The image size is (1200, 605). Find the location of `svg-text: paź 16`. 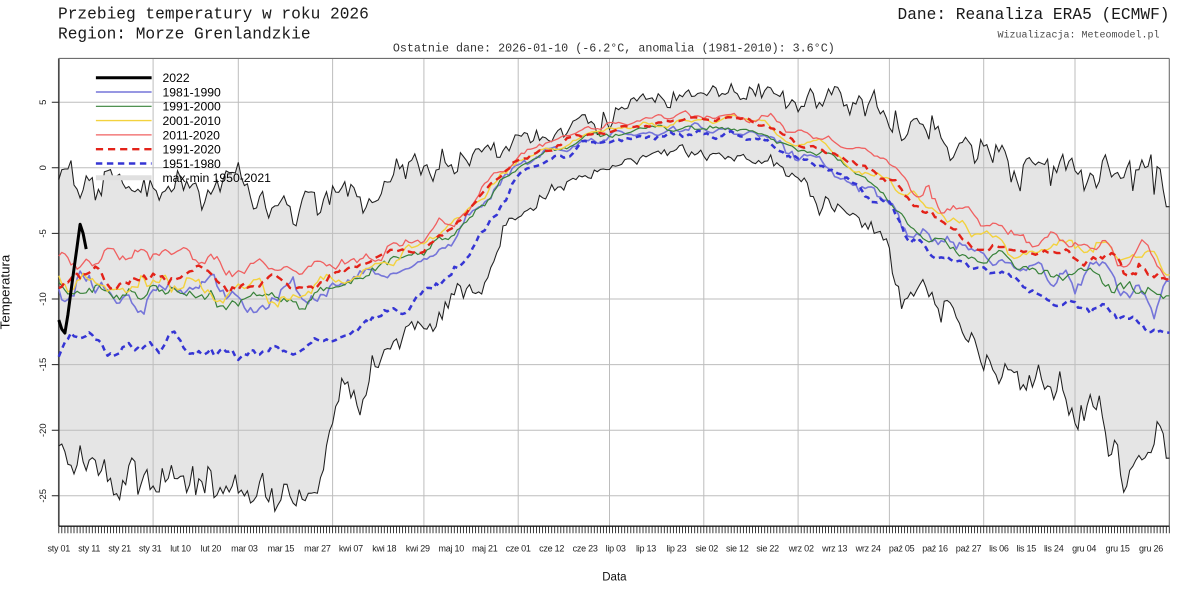

svg-text: paź 16 is located at coordinates (935, 548).